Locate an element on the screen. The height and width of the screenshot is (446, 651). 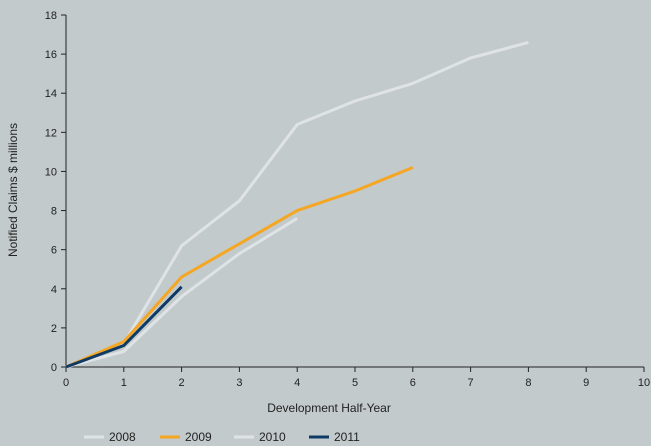
legend-label: 2008 is located at coordinates (122, 437).